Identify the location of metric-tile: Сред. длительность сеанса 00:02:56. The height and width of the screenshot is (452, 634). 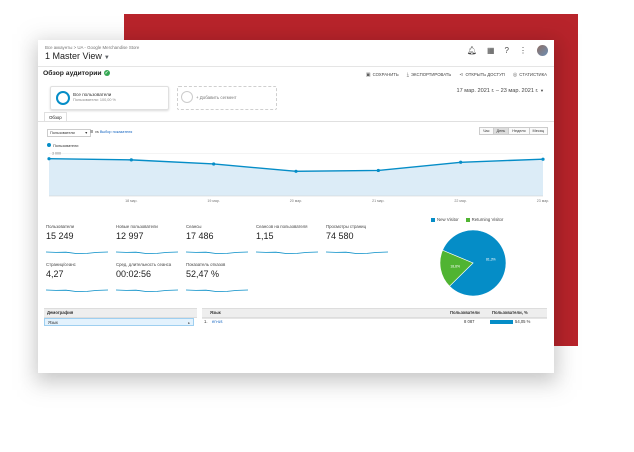
(148, 280).